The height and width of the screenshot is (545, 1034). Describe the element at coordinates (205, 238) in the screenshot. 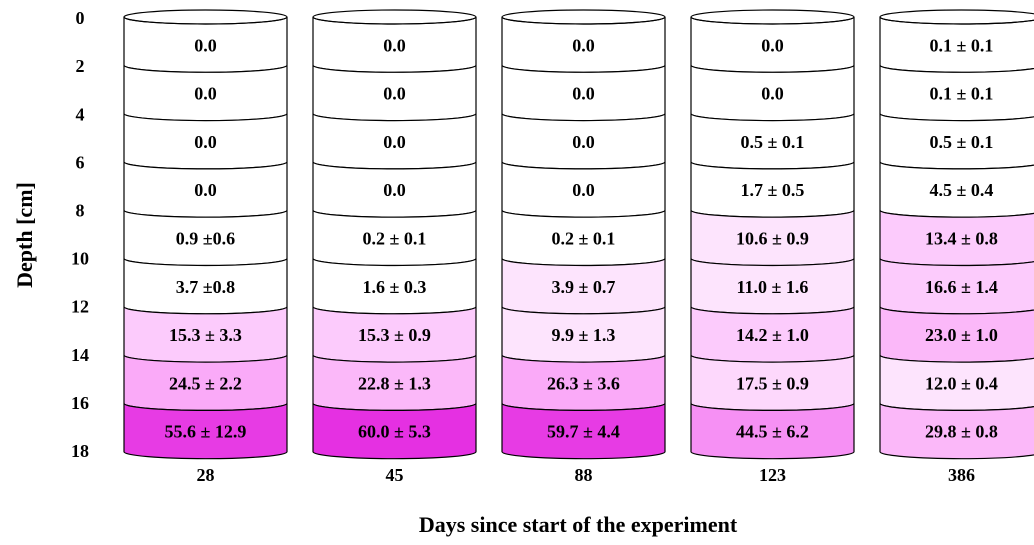

I see `layer-value: 0.9 ±0.6` at that location.